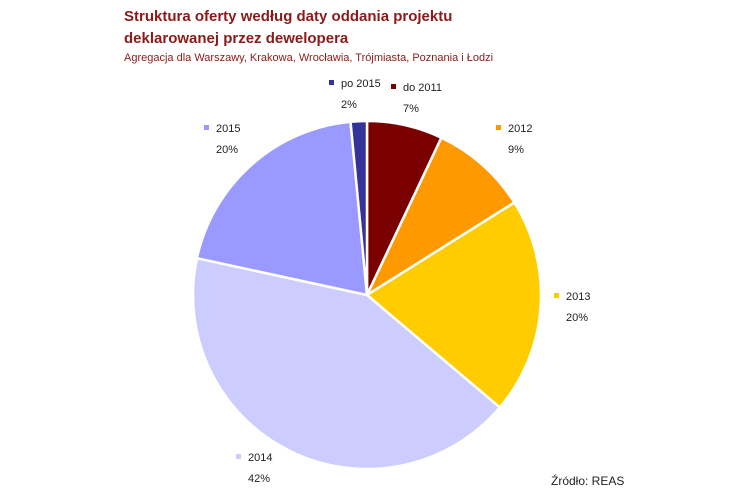 The height and width of the screenshot is (500, 750). What do you see at coordinates (359, 208) in the screenshot?
I see `pie-slice-po-2015` at bounding box center [359, 208].